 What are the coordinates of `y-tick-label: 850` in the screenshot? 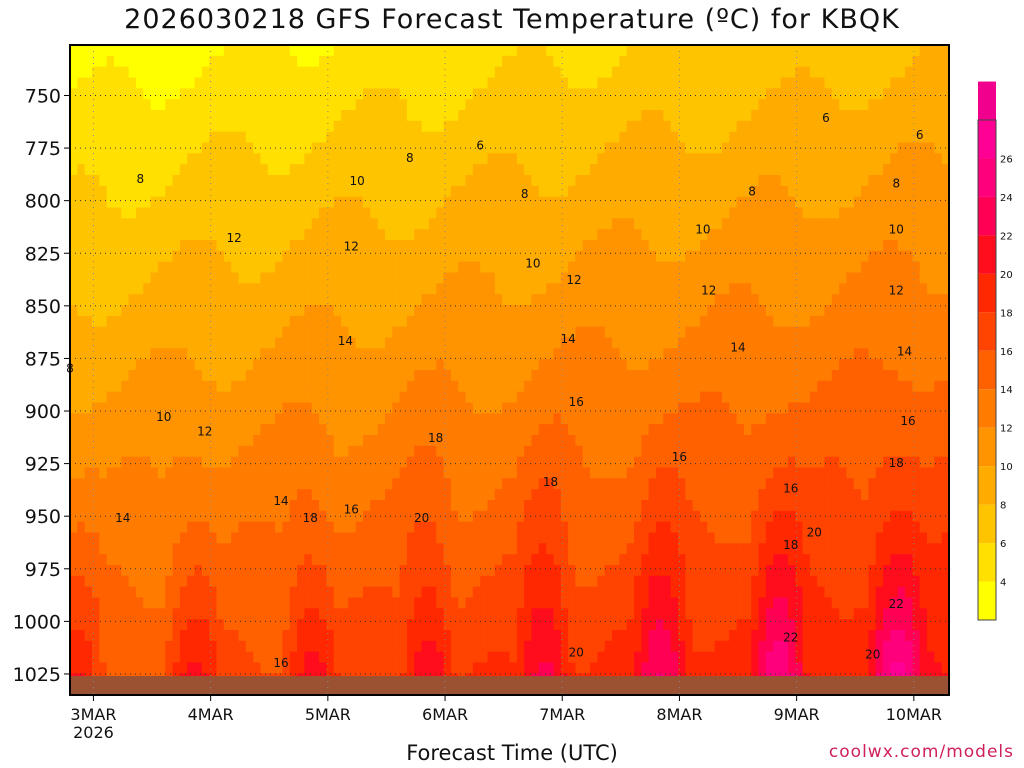 It's located at (43, 307).